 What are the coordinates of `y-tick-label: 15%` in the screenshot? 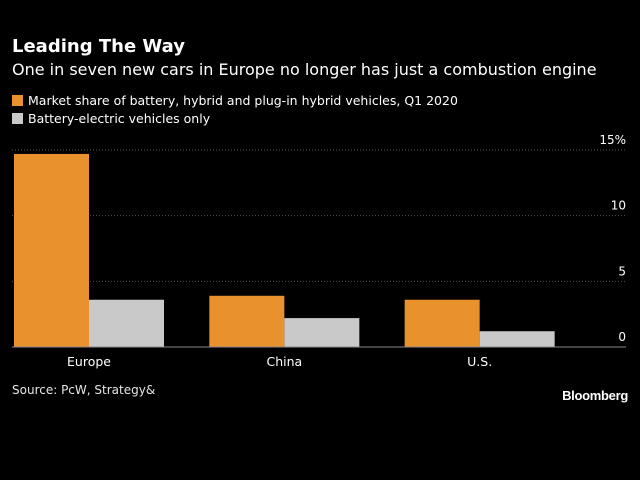 It's located at (612, 140).